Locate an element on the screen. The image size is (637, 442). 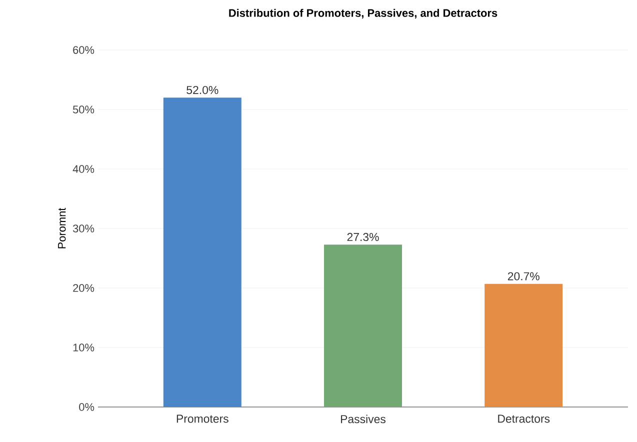
y-axis-title: Poromnt is located at coordinates (62, 228).